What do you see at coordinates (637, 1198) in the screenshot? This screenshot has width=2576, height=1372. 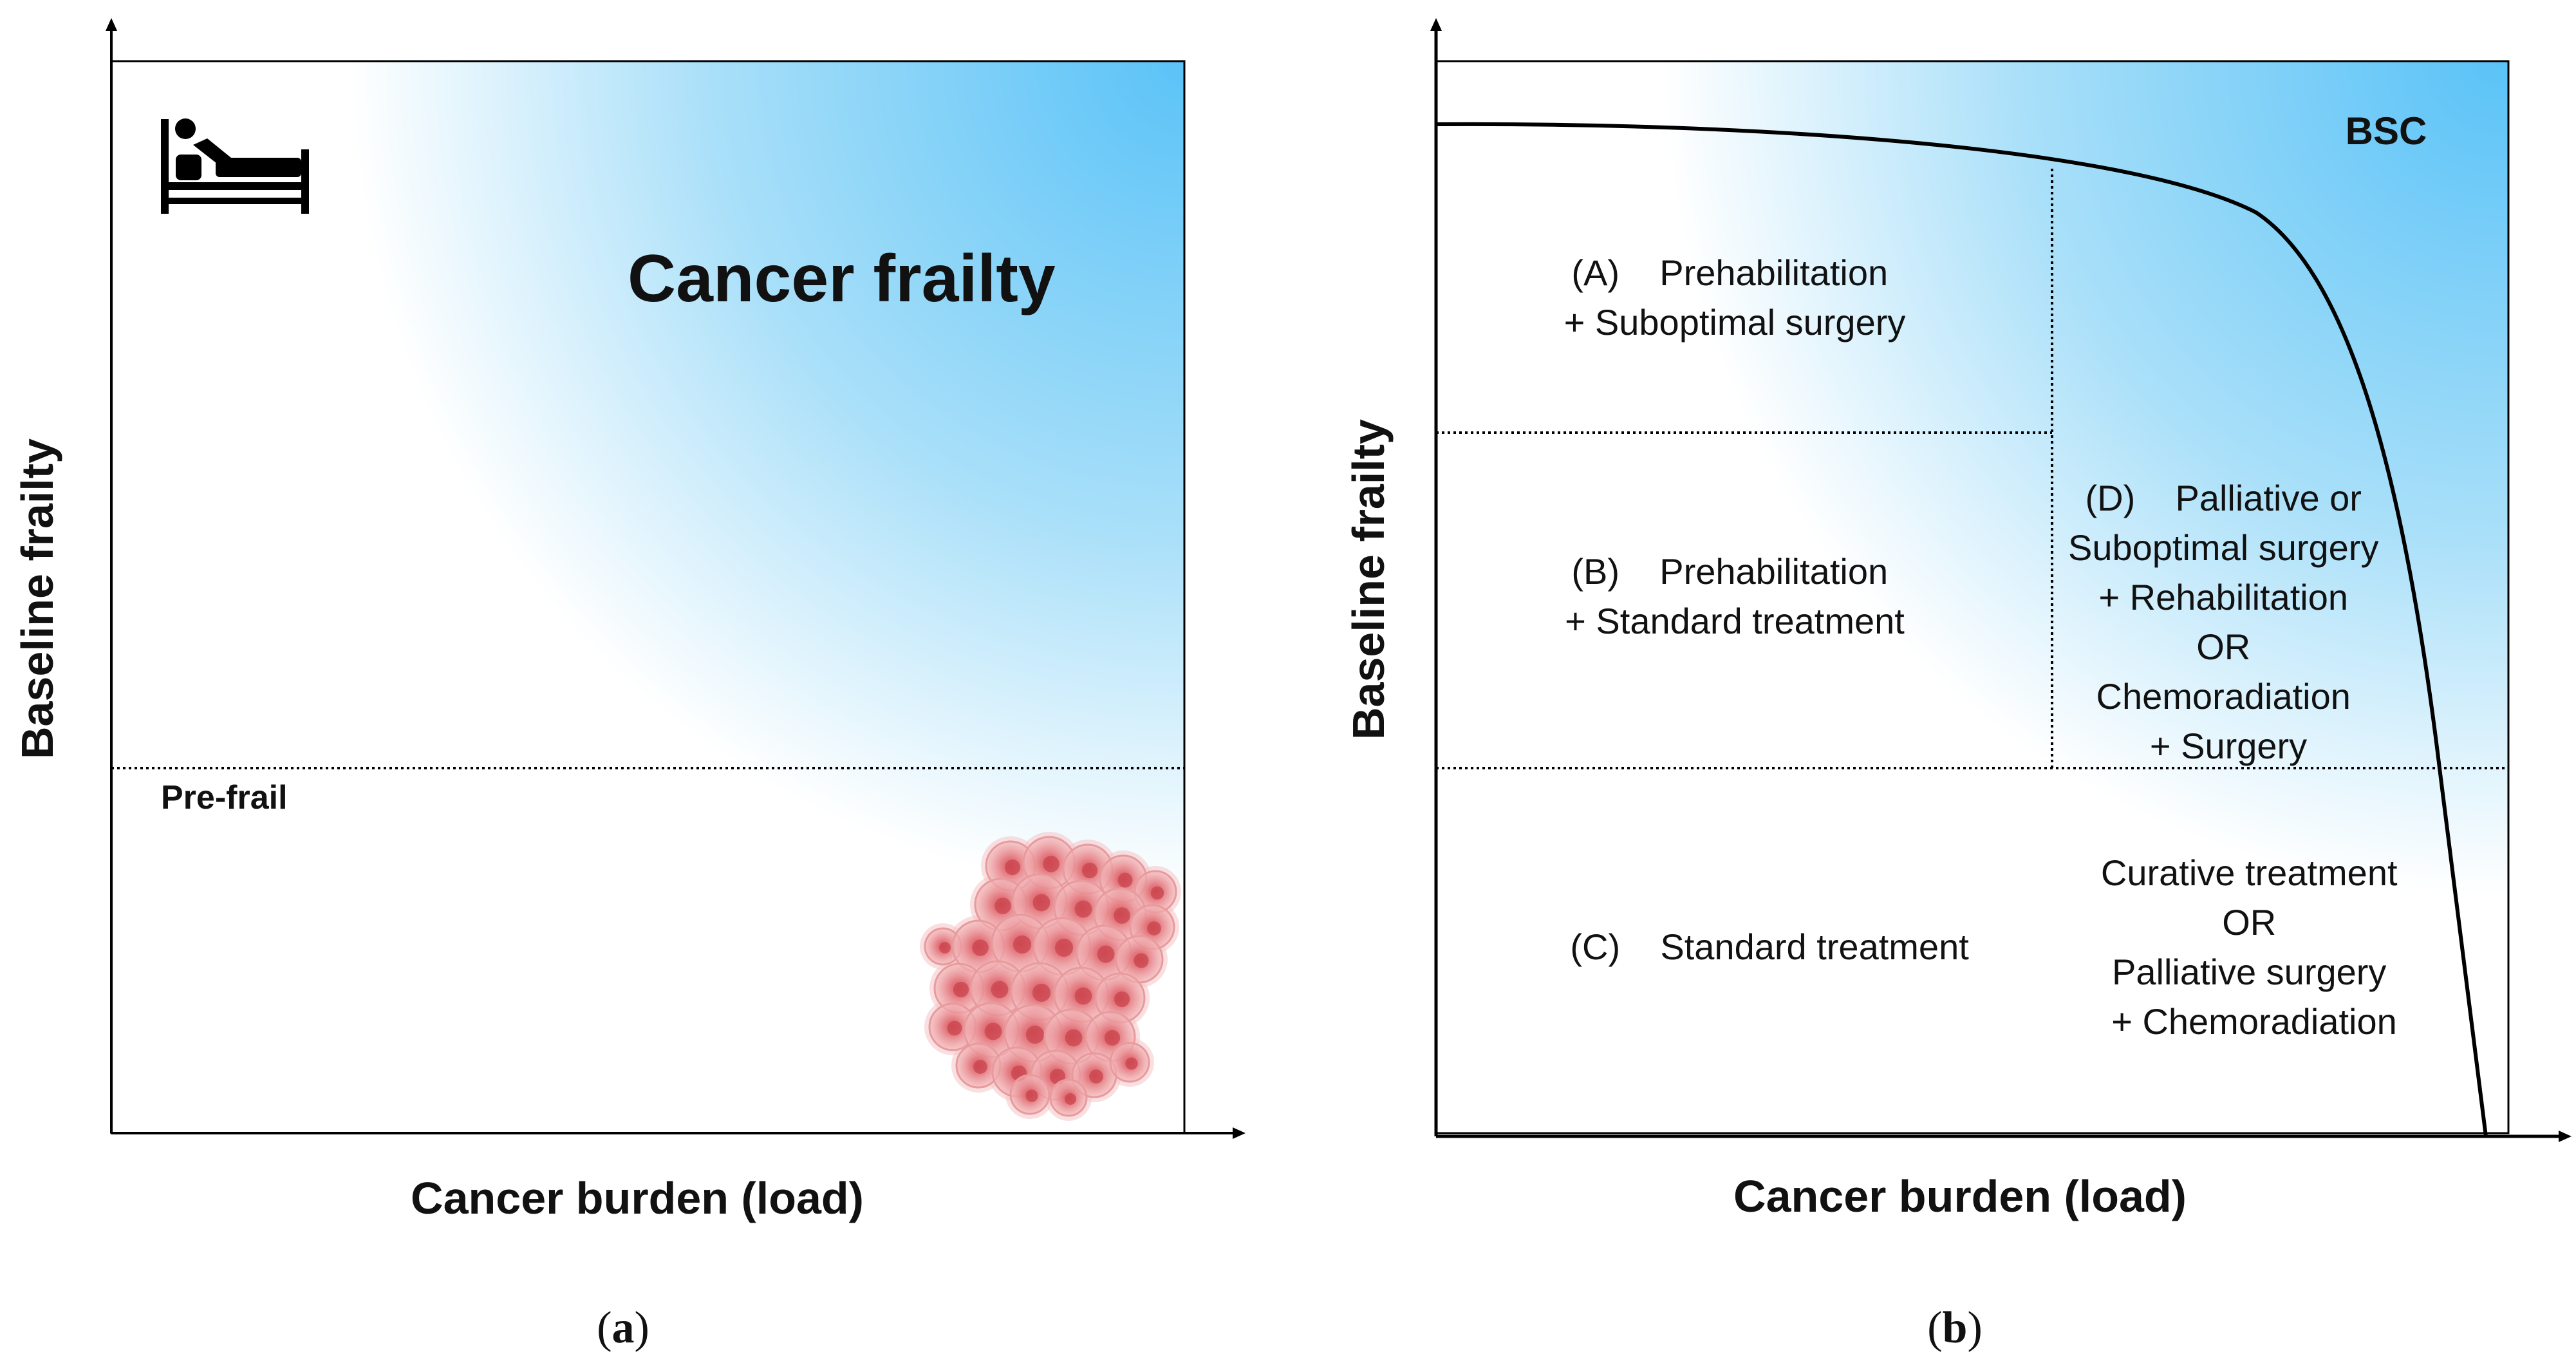 I see `panel-a-x-axis-label: Cancer burden (load)` at bounding box center [637, 1198].